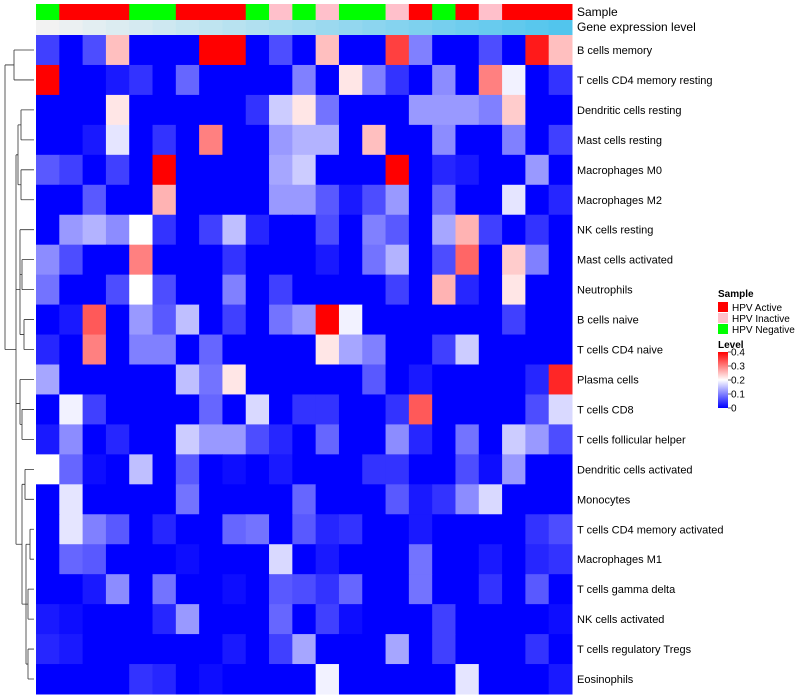  Describe the element at coordinates (650, 530) in the screenshot. I see `row-label: T cells CD4 memory activated` at that location.